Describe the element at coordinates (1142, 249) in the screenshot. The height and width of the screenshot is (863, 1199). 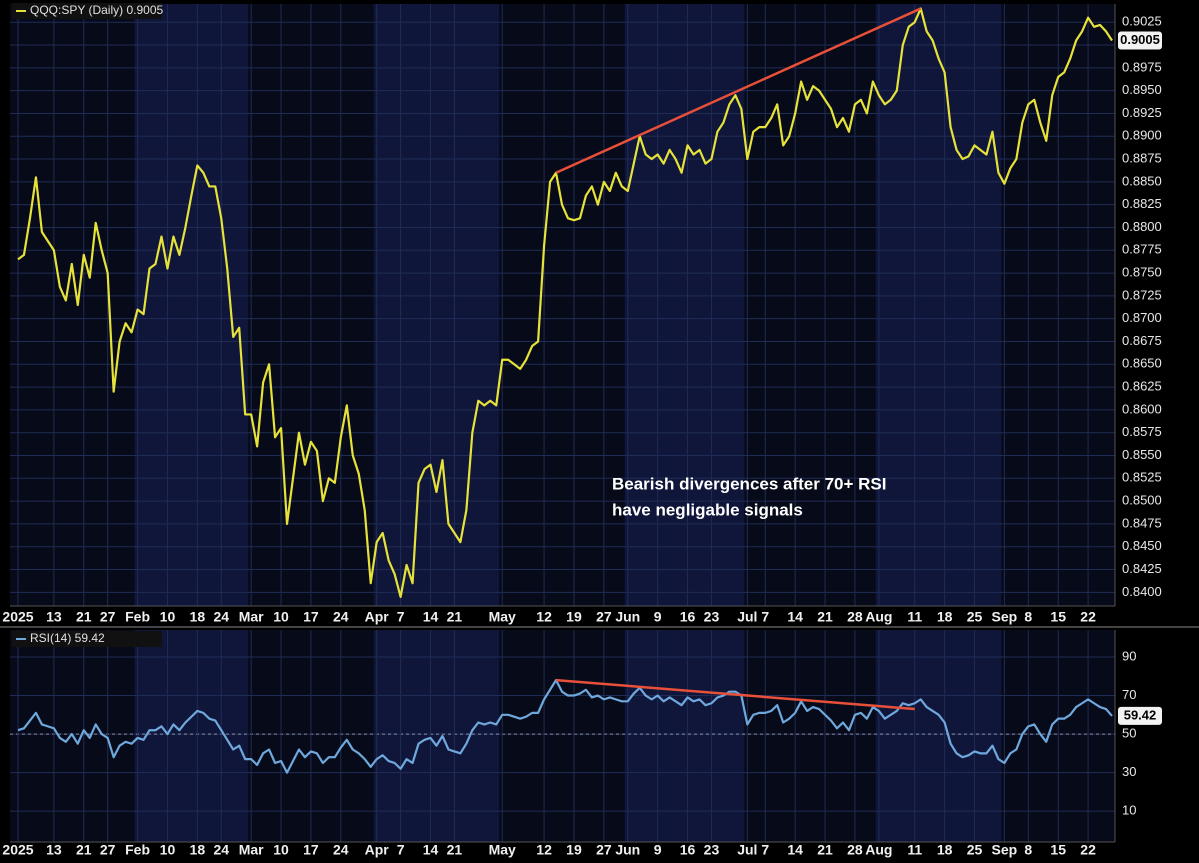
I see `y-tick-label: 0.8775` at that location.